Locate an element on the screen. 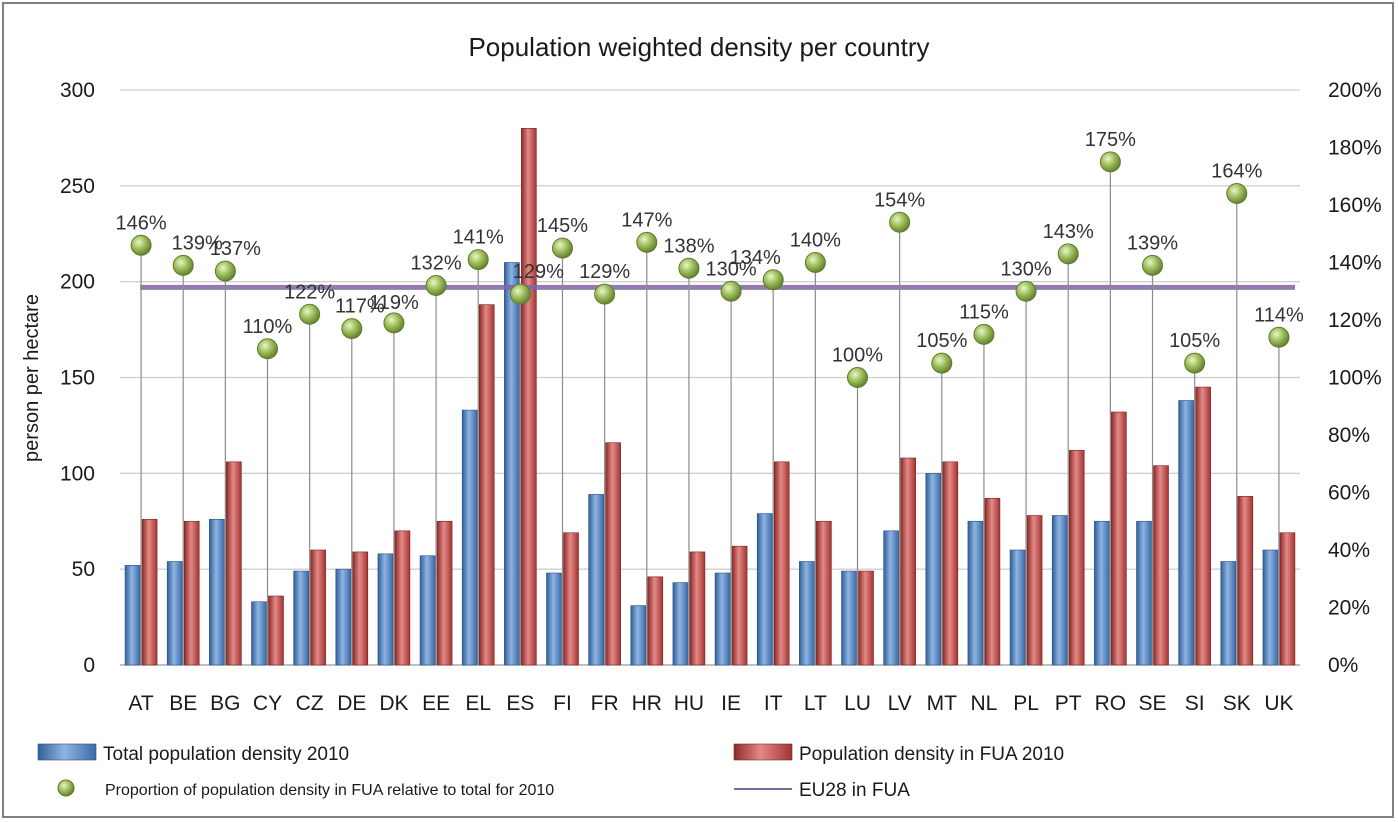  proportion-label: 105% is located at coordinates (941, 341).